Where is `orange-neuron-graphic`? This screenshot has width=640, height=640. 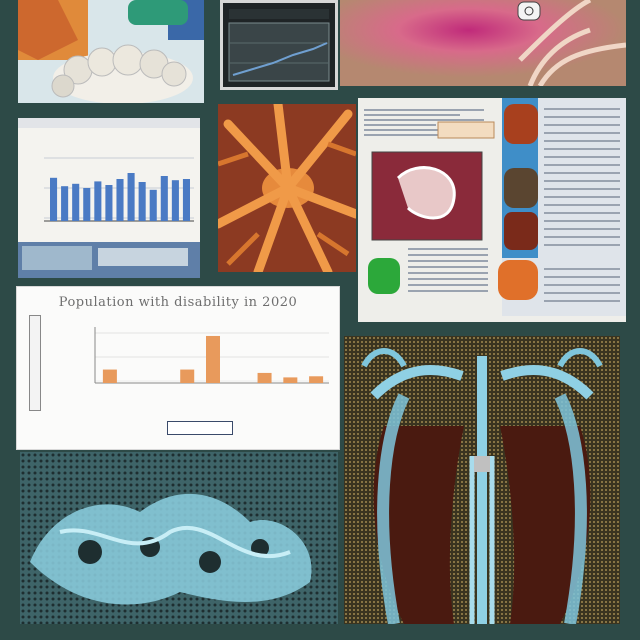
orange-neuron-graphic is located at coordinates (287, 188).